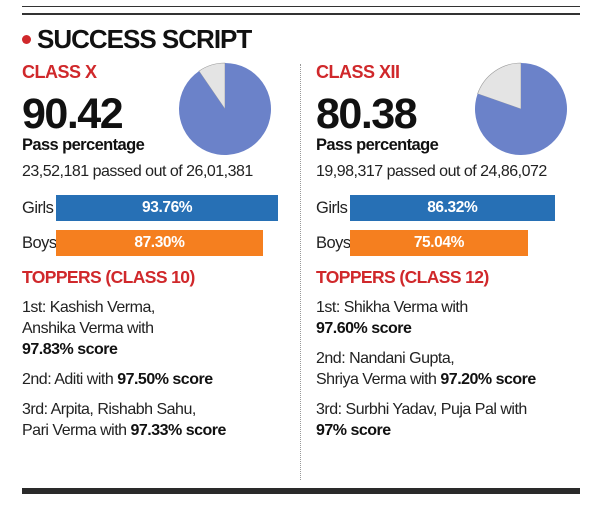  I want to click on class-xii-label: CLASS XII, so click(358, 72).